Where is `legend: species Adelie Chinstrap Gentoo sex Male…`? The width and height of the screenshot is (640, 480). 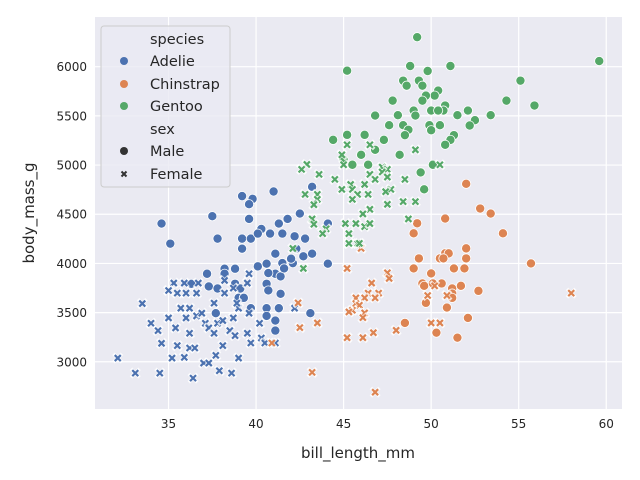 legend: species Adelie Chinstrap Gentoo sex Male… is located at coordinates (165, 106).